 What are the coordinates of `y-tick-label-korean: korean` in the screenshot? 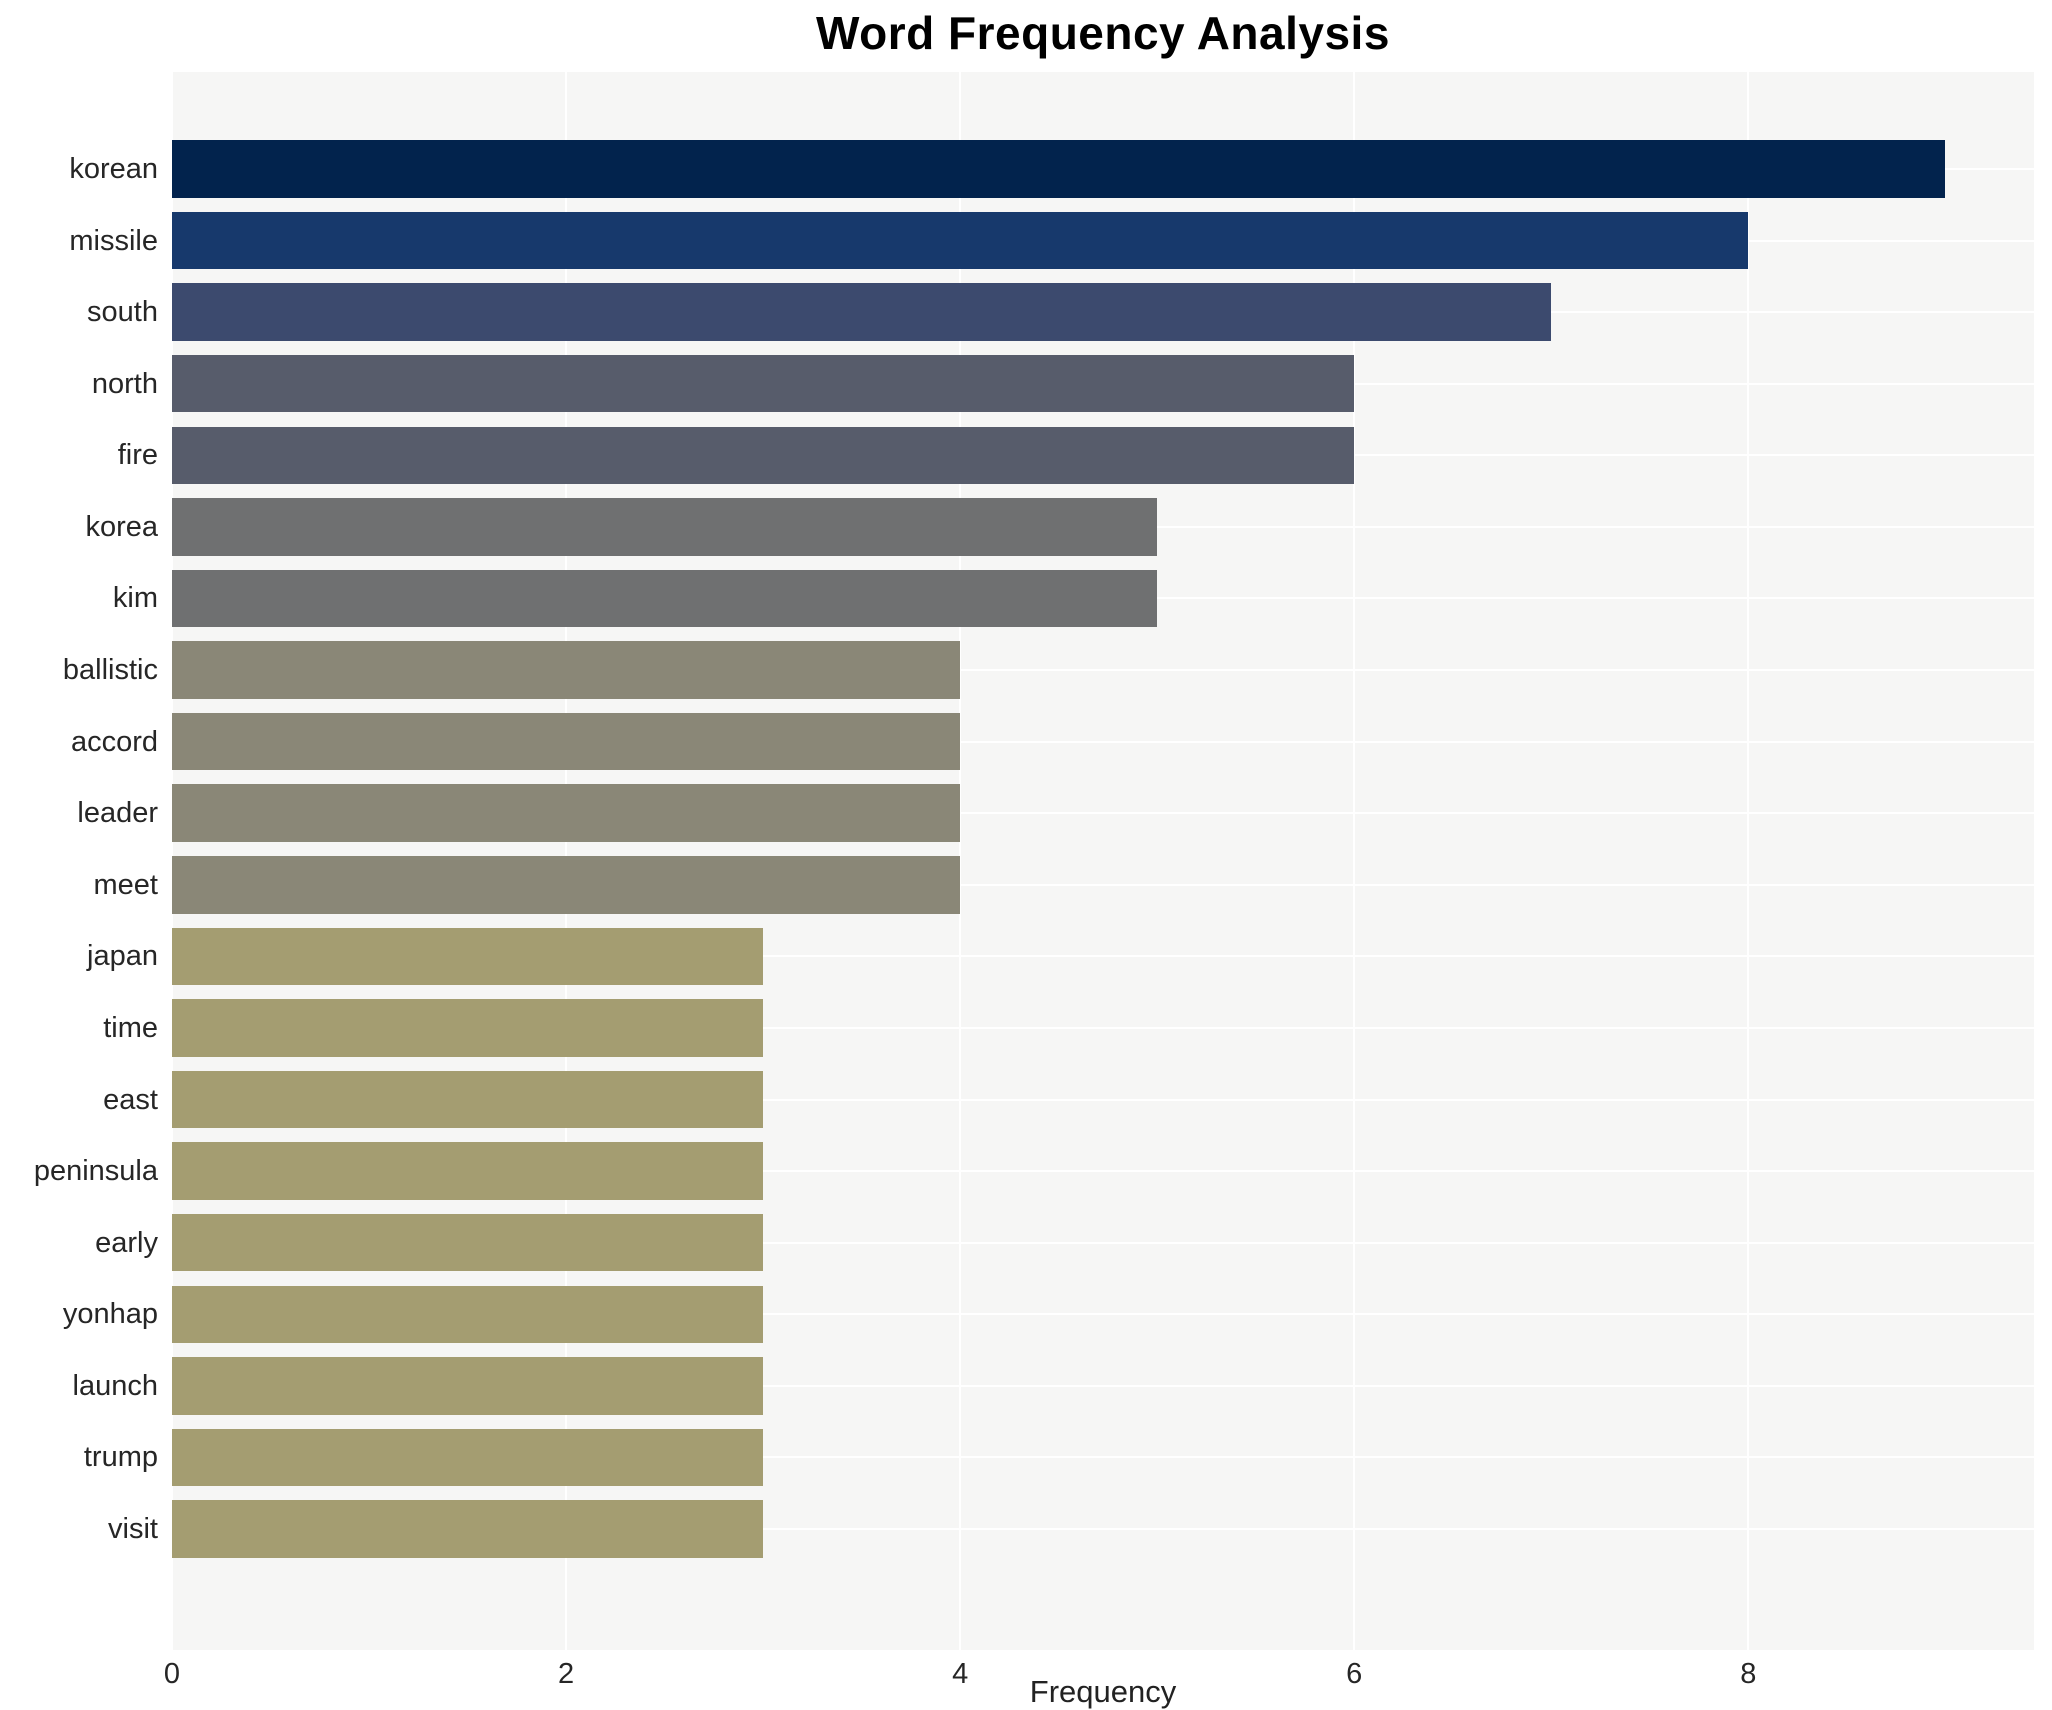 It's located at (113, 169).